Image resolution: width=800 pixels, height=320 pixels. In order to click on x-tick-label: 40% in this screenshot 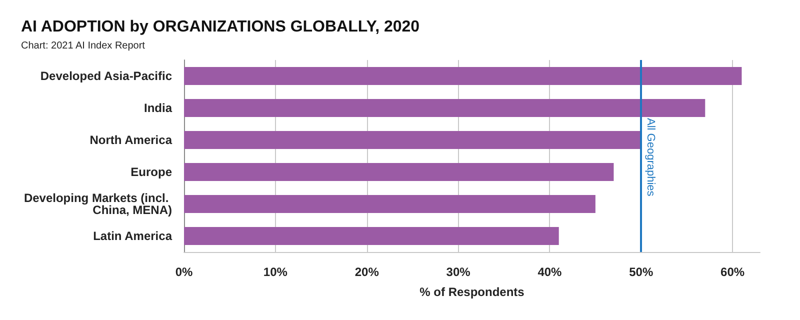, I will do `click(550, 272)`.